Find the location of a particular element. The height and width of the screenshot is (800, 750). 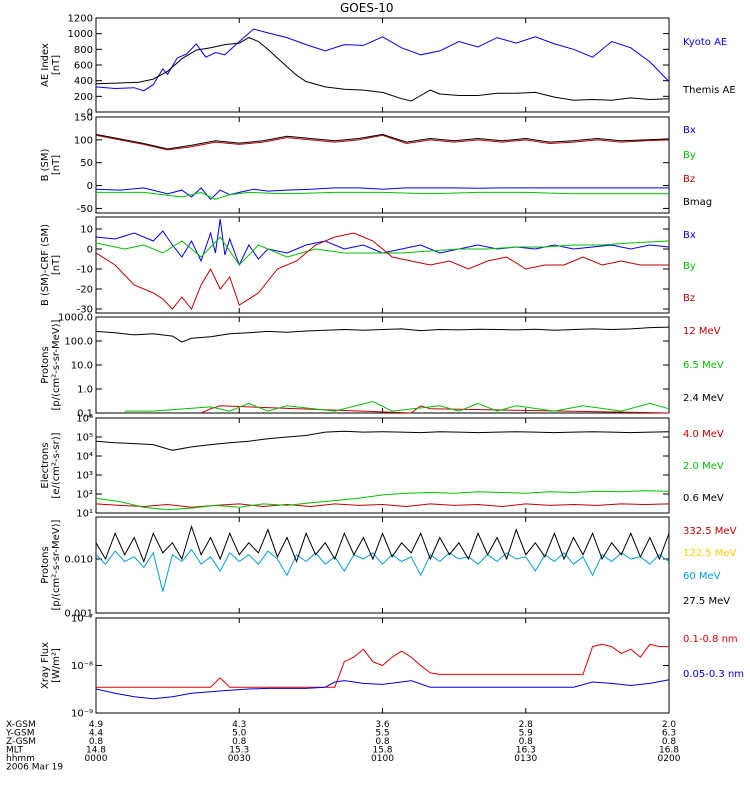

ytick-label-b_sm: -50 is located at coordinates (85, 209).